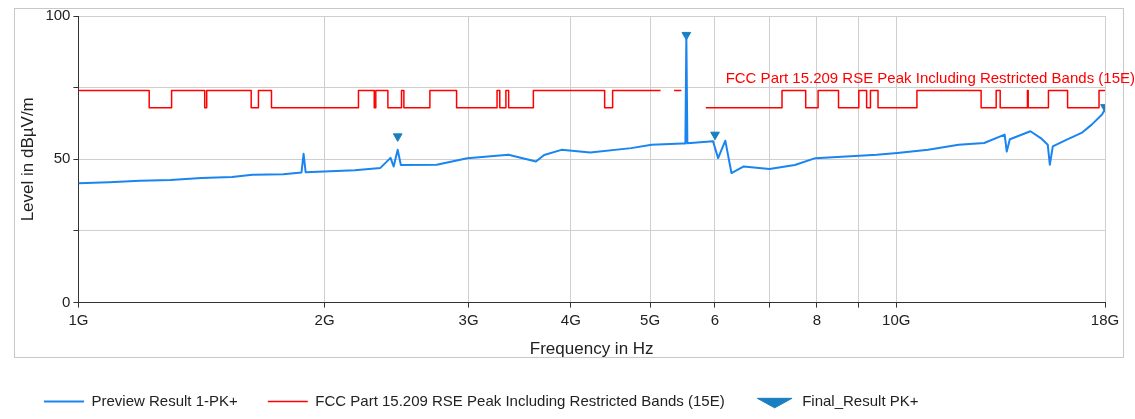 The height and width of the screenshot is (419, 1135). I want to click on y-tick-label: 50, so click(62, 158).